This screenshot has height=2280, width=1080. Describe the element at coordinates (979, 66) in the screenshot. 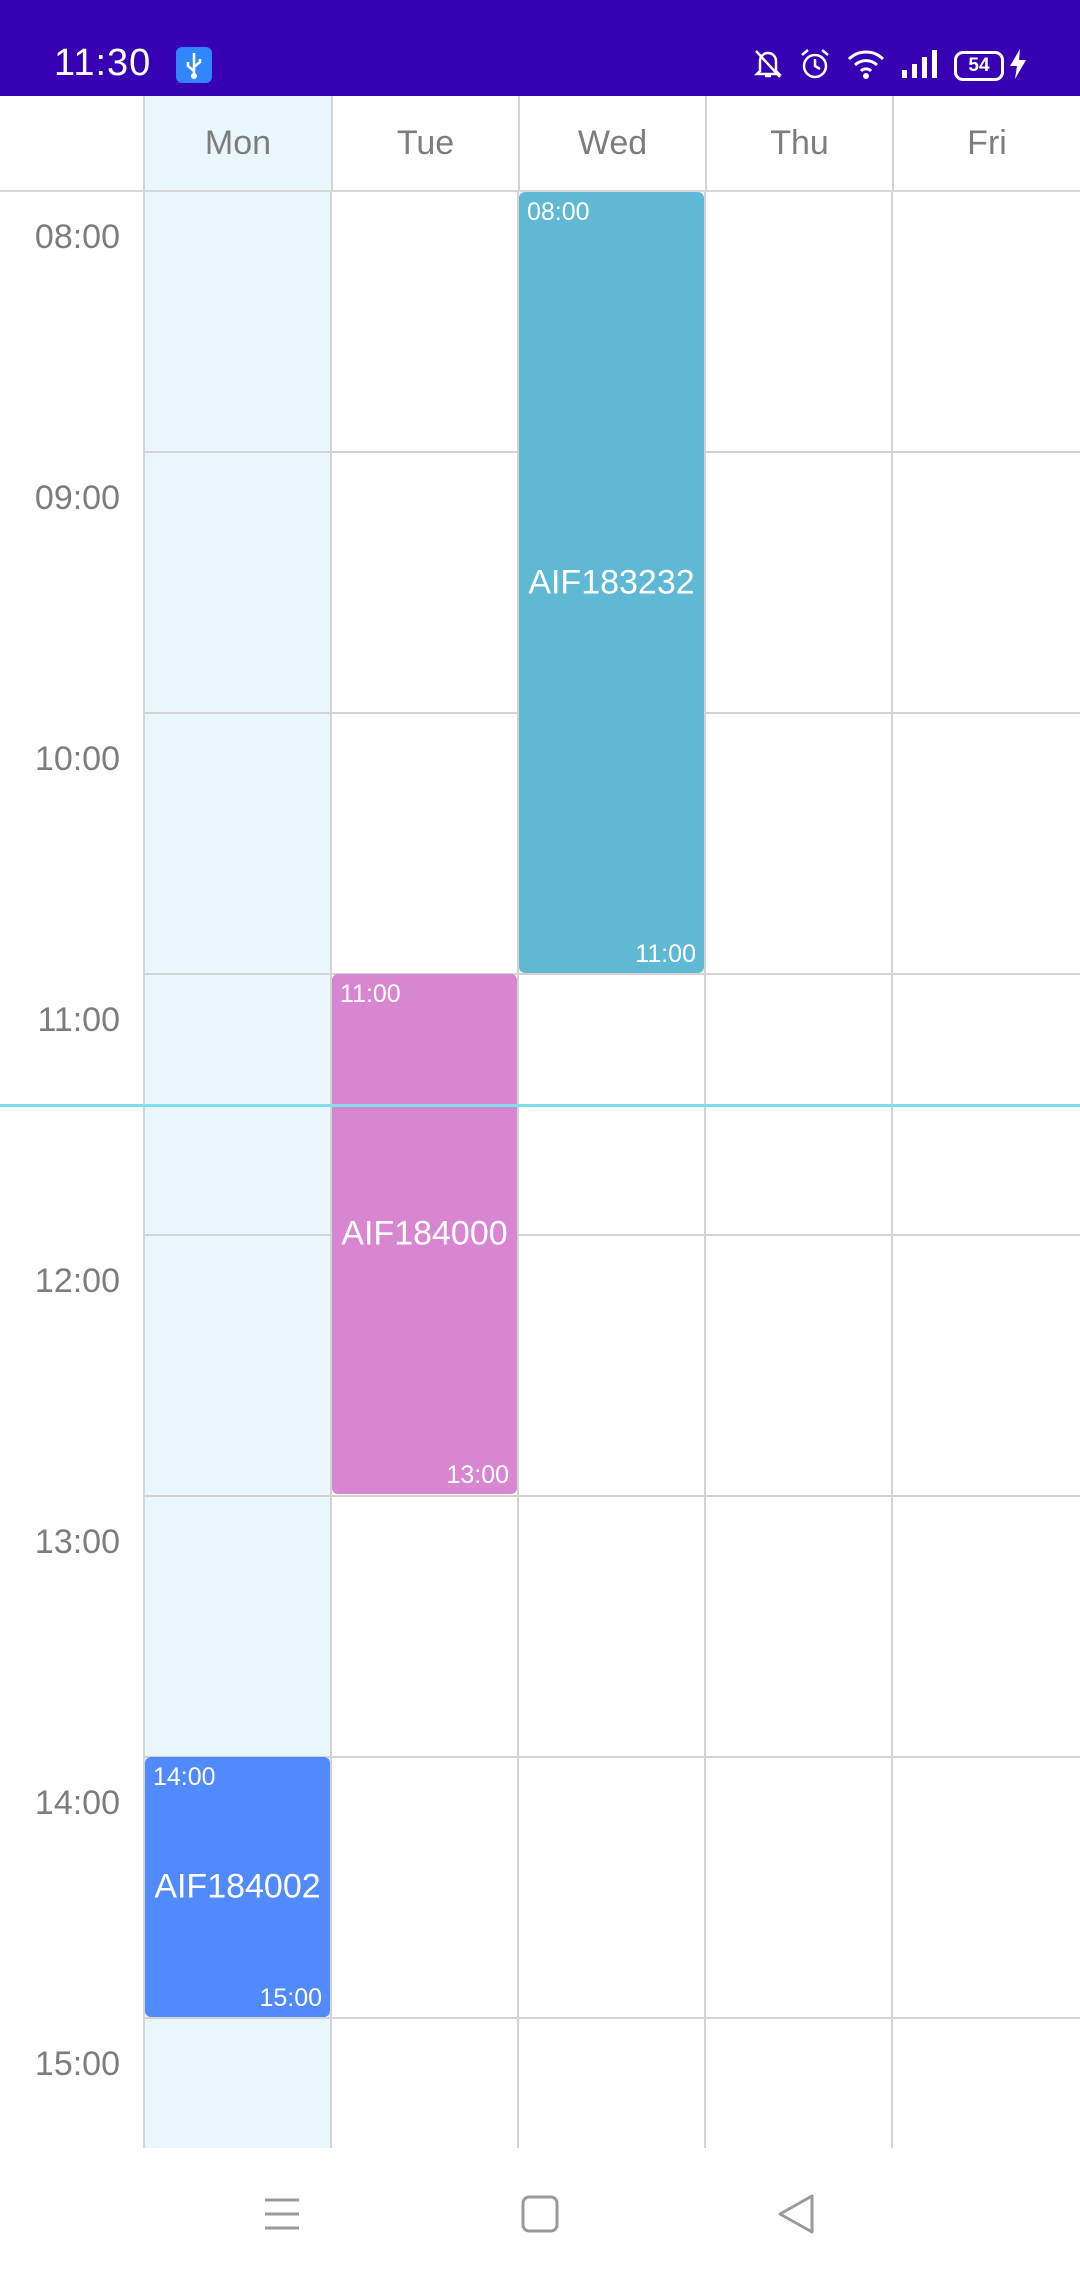

I see `battery-level: 54` at that location.